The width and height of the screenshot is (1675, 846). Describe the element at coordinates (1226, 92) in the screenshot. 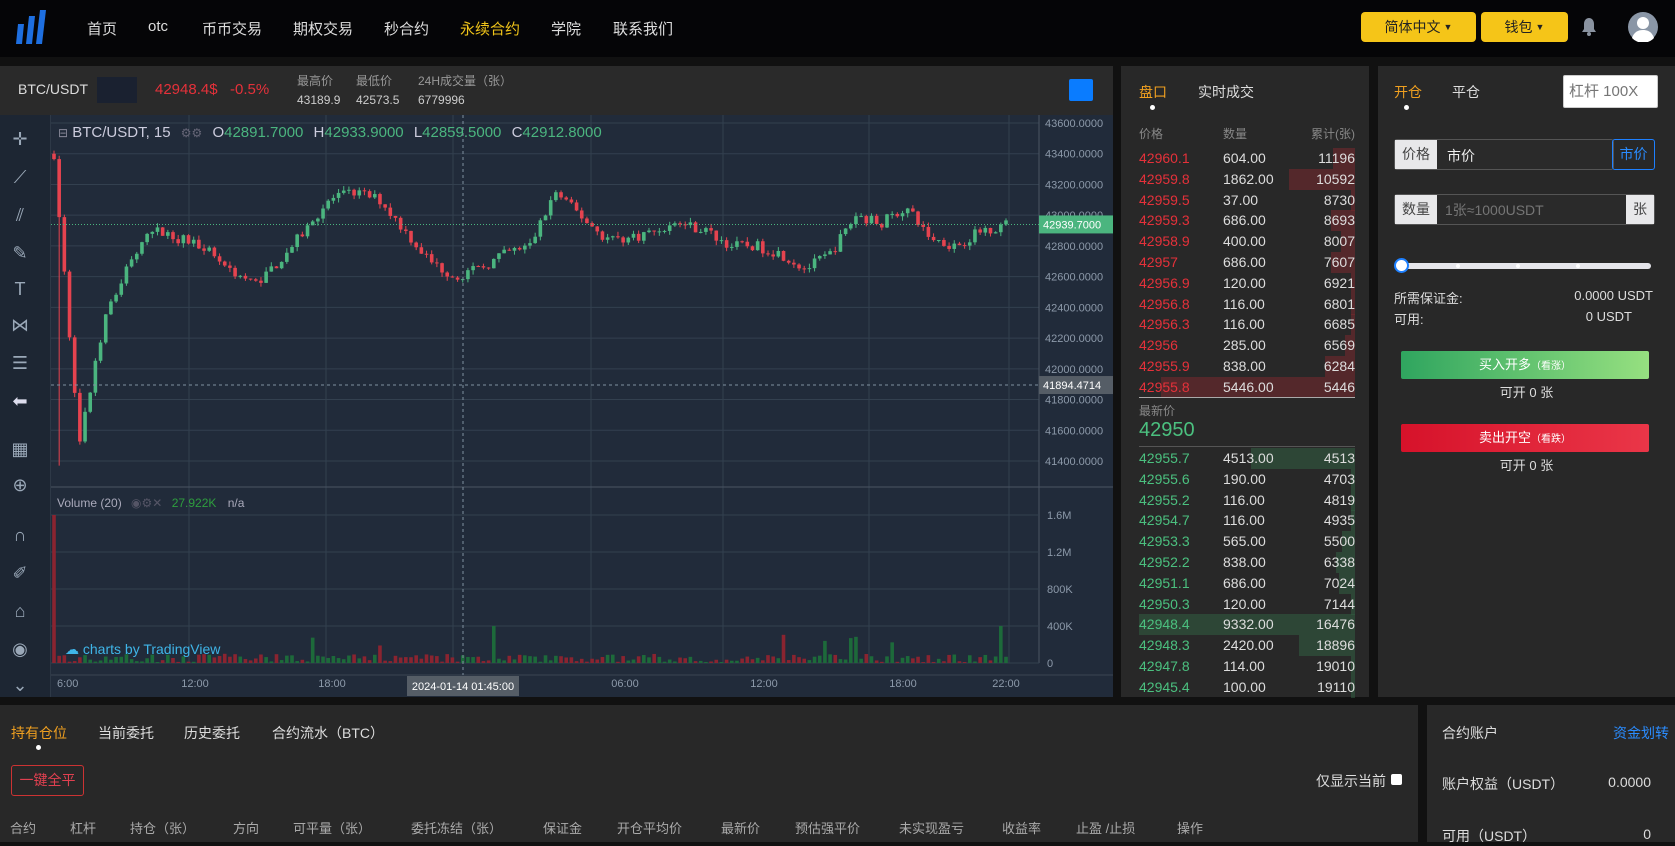

I see `tab-trades: 实时成交` at that location.